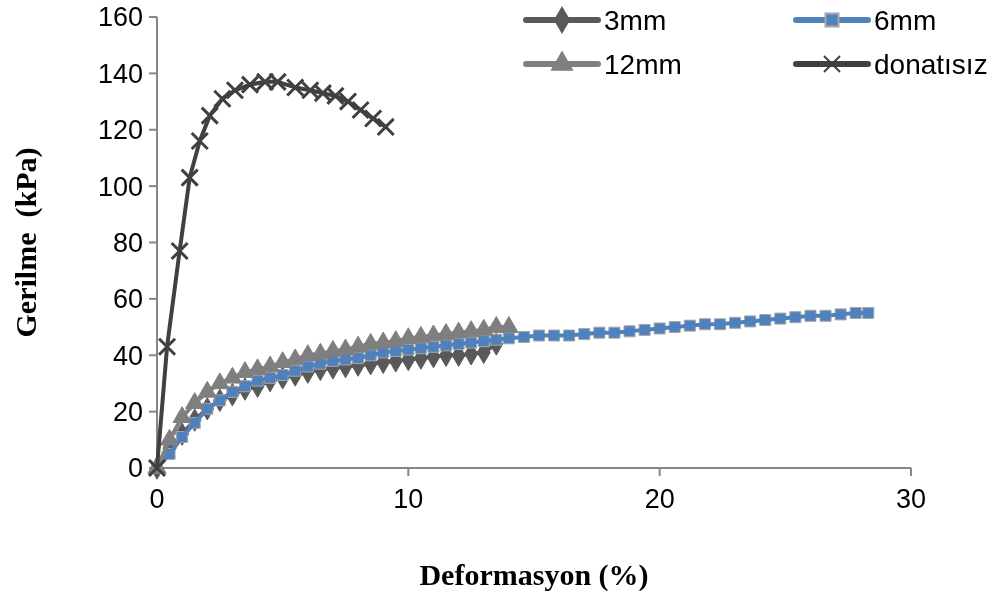 This screenshot has height=597, width=1006. Describe the element at coordinates (931, 64) in the screenshot. I see `legend-label: donatısız` at that location.